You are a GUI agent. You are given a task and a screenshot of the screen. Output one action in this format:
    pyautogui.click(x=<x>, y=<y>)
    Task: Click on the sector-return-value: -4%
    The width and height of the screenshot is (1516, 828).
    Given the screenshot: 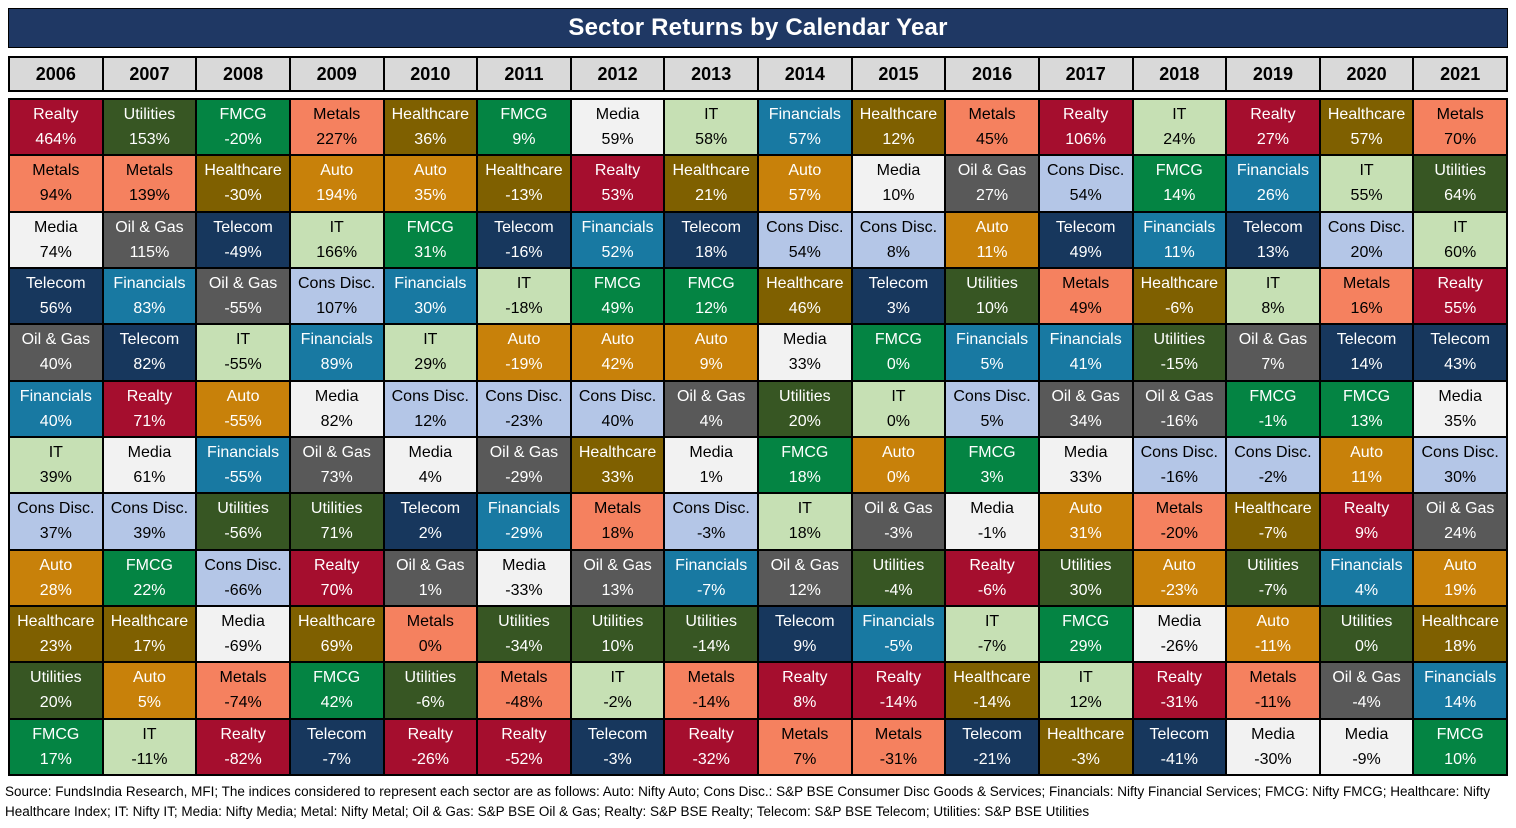 What is the action you would take?
    pyautogui.click(x=898, y=590)
    